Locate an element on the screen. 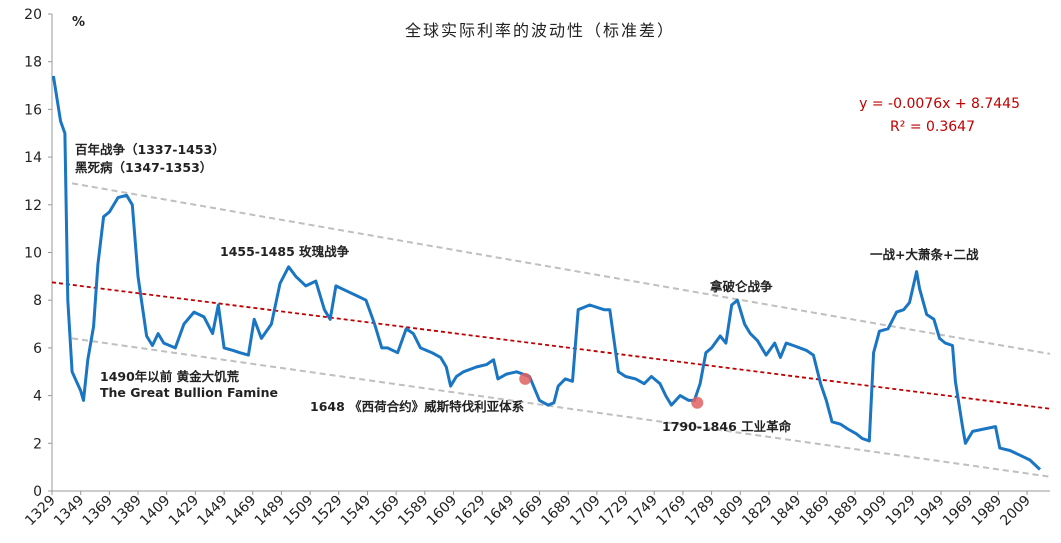 This screenshot has height=543, width=1061. x-tick-label: 1549 is located at coordinates (356, 511).